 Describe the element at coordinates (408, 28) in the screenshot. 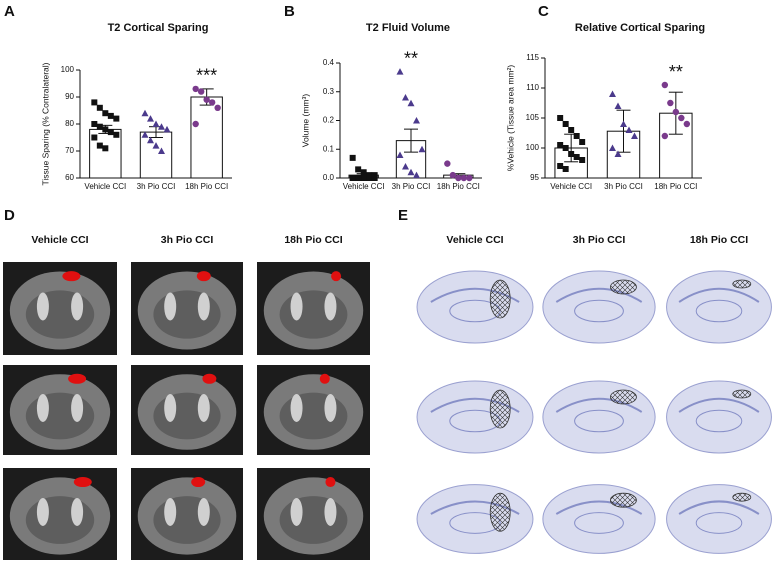

I see `chart-title: T2 Fluid Volume` at that location.